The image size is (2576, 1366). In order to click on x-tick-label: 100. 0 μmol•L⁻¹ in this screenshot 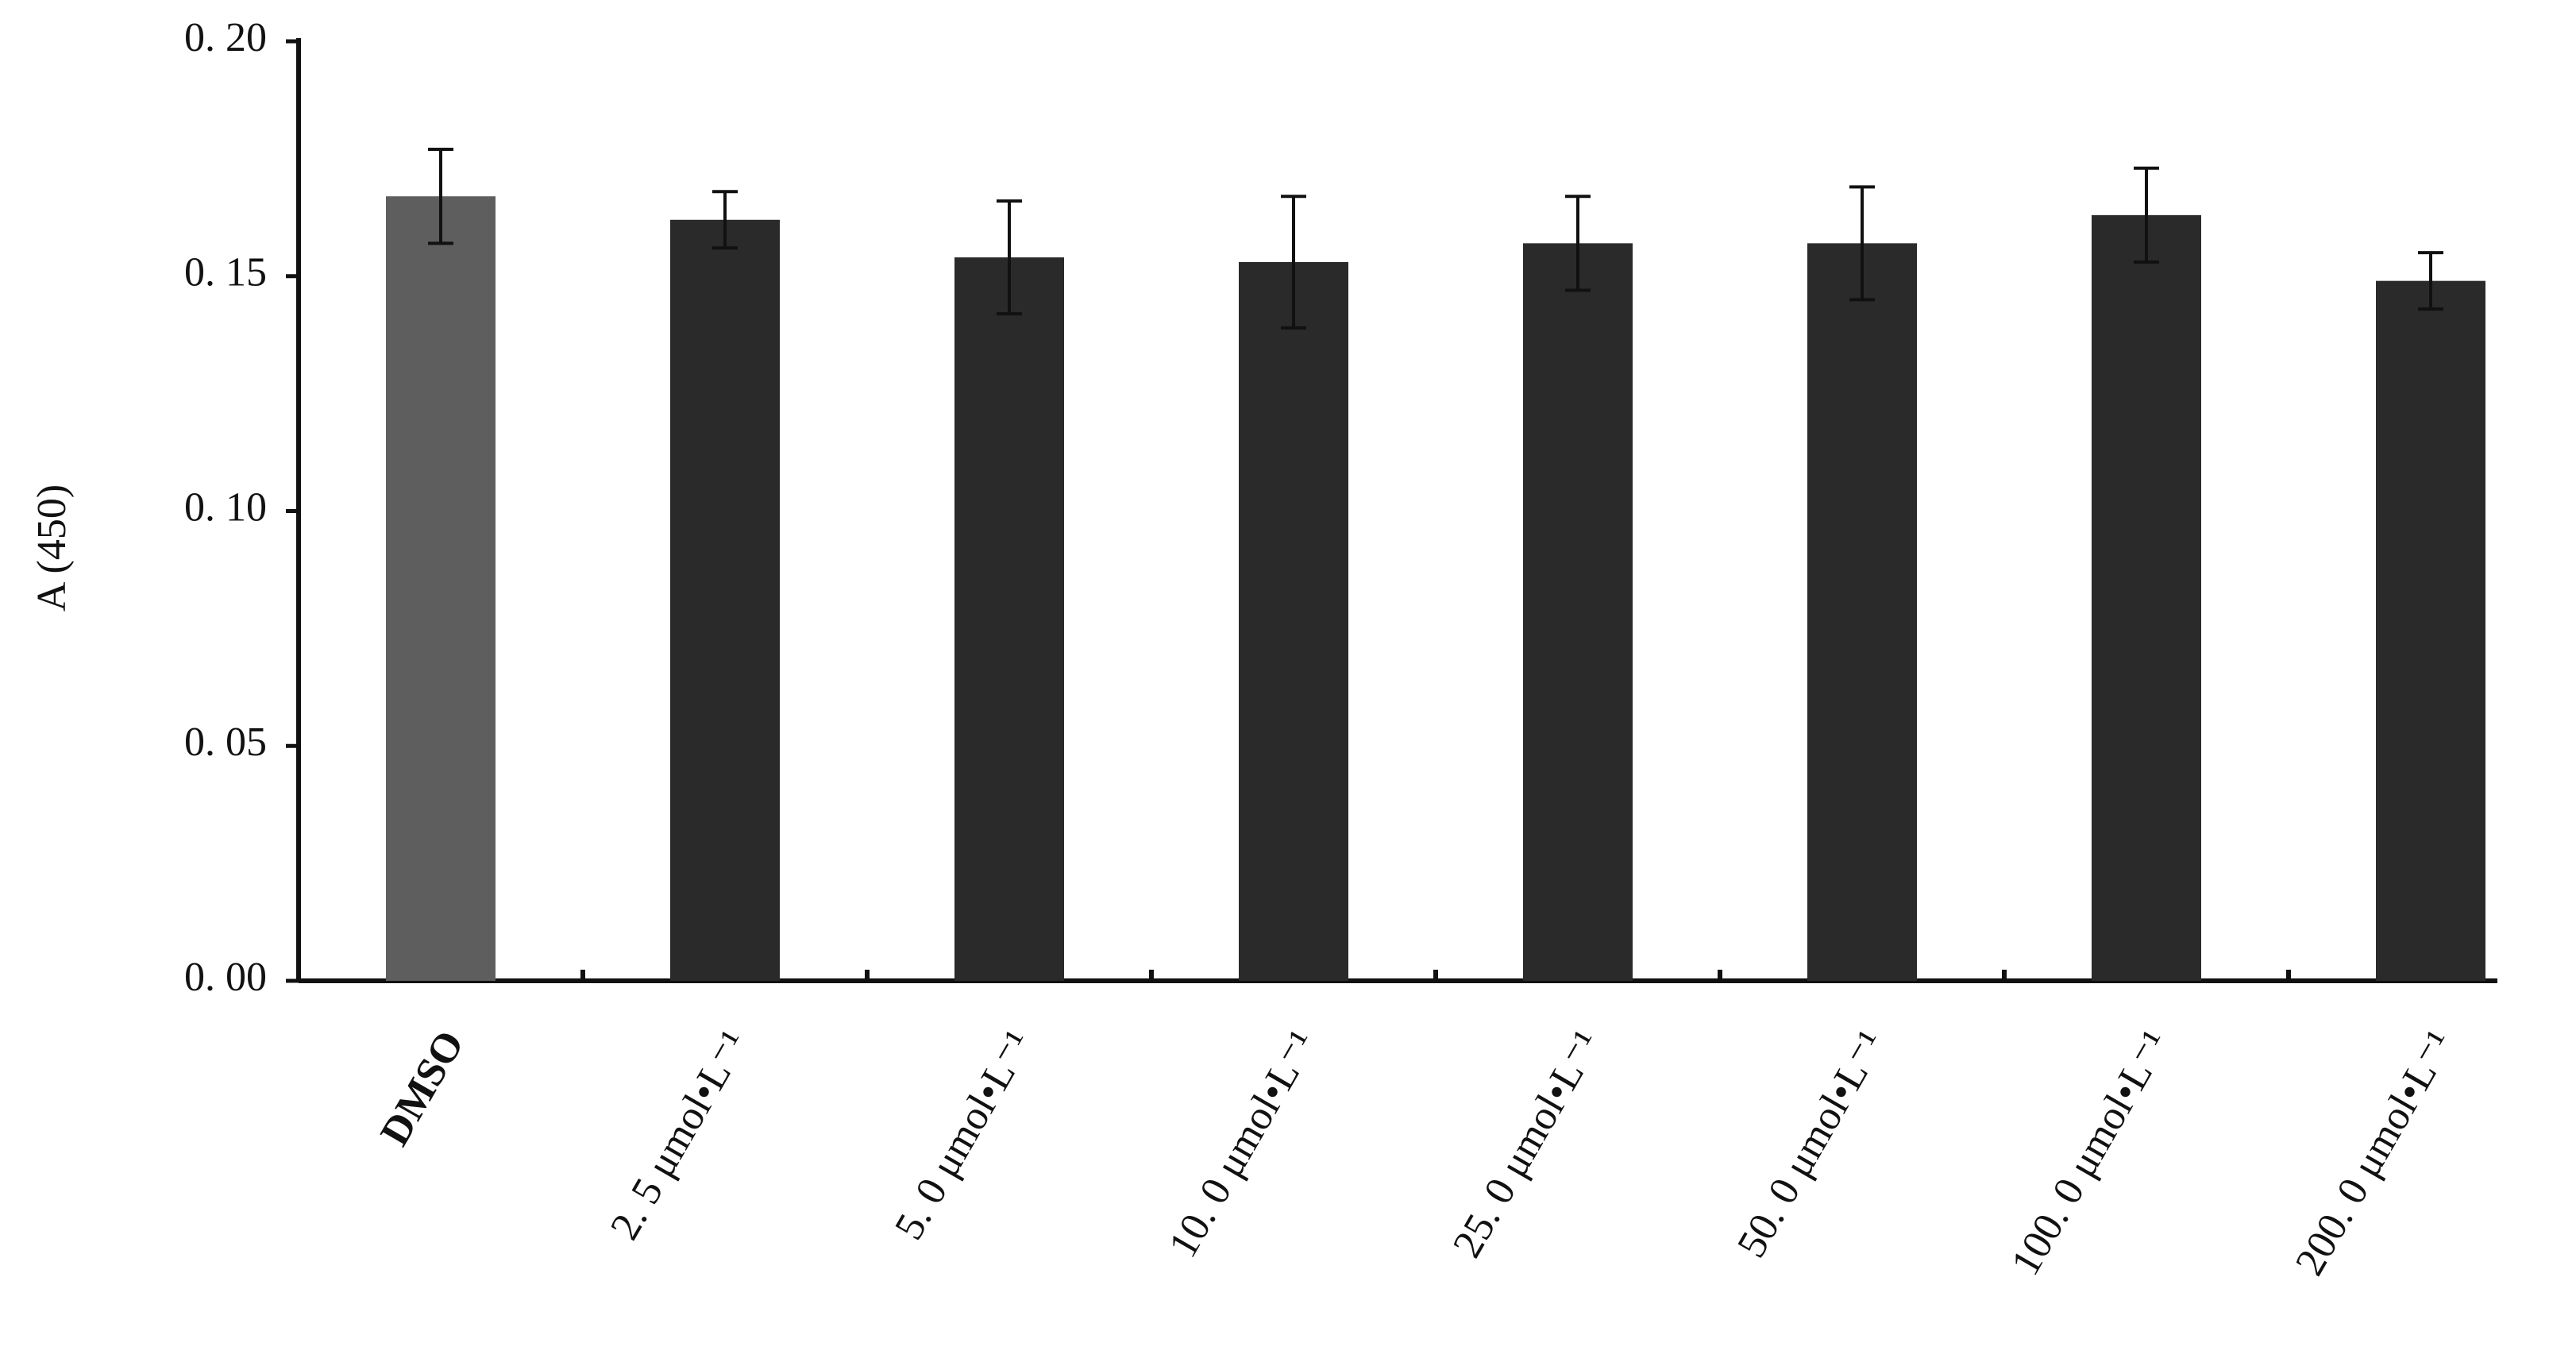, I will do `click(2091, 1153)`.